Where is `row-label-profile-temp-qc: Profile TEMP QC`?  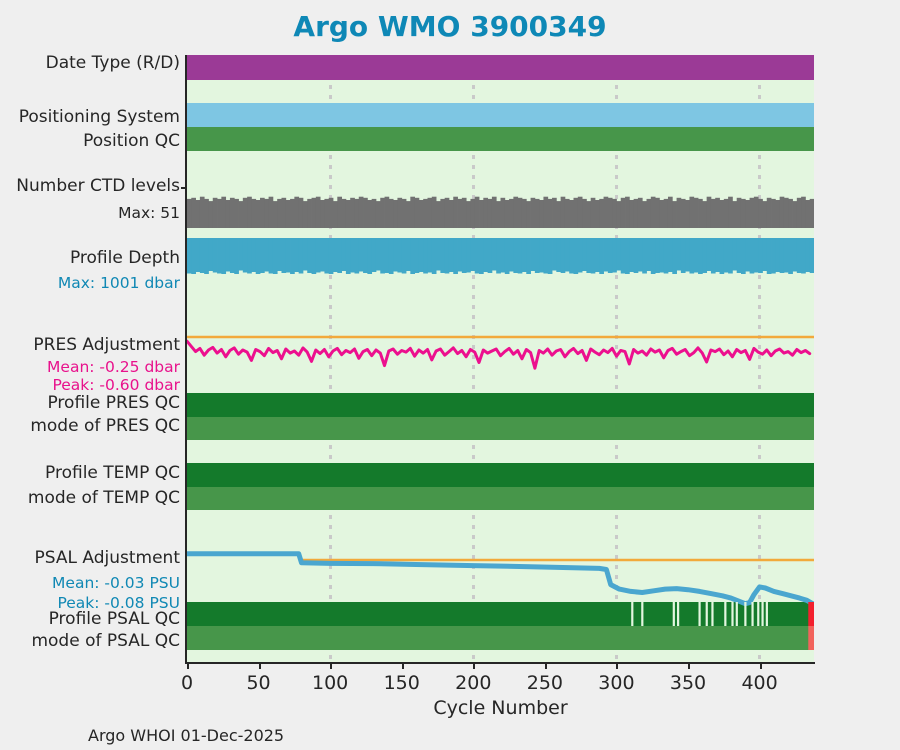 row-label-profile-temp-qc: Profile TEMP QC is located at coordinates (112, 473).